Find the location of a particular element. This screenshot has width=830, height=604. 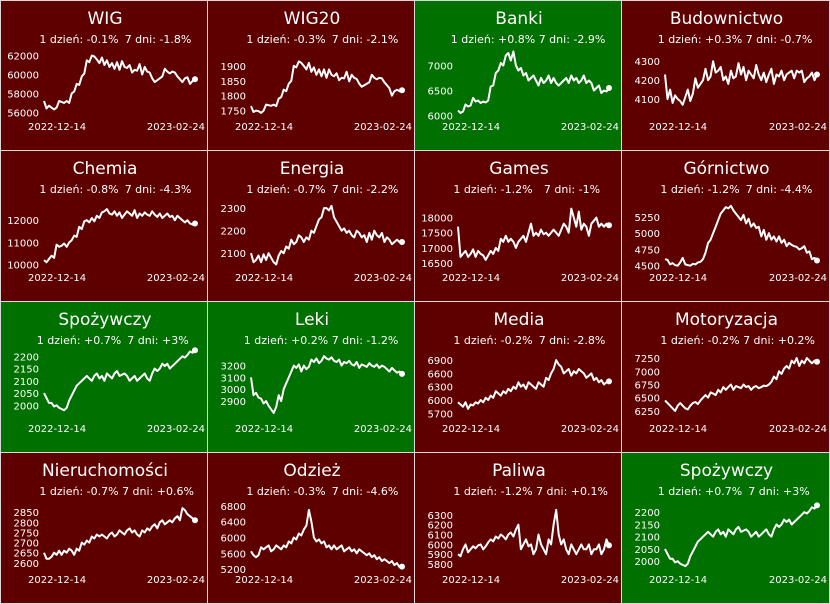

y-tick-label: 5700 is located at coordinates (440, 414).